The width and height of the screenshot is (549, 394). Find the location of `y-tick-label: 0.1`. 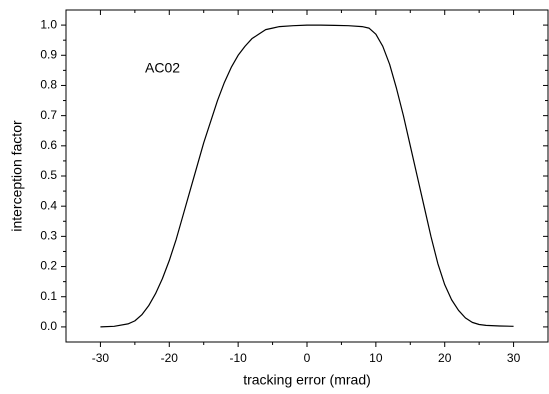

y-tick-label: 0.1 is located at coordinates (48, 296).